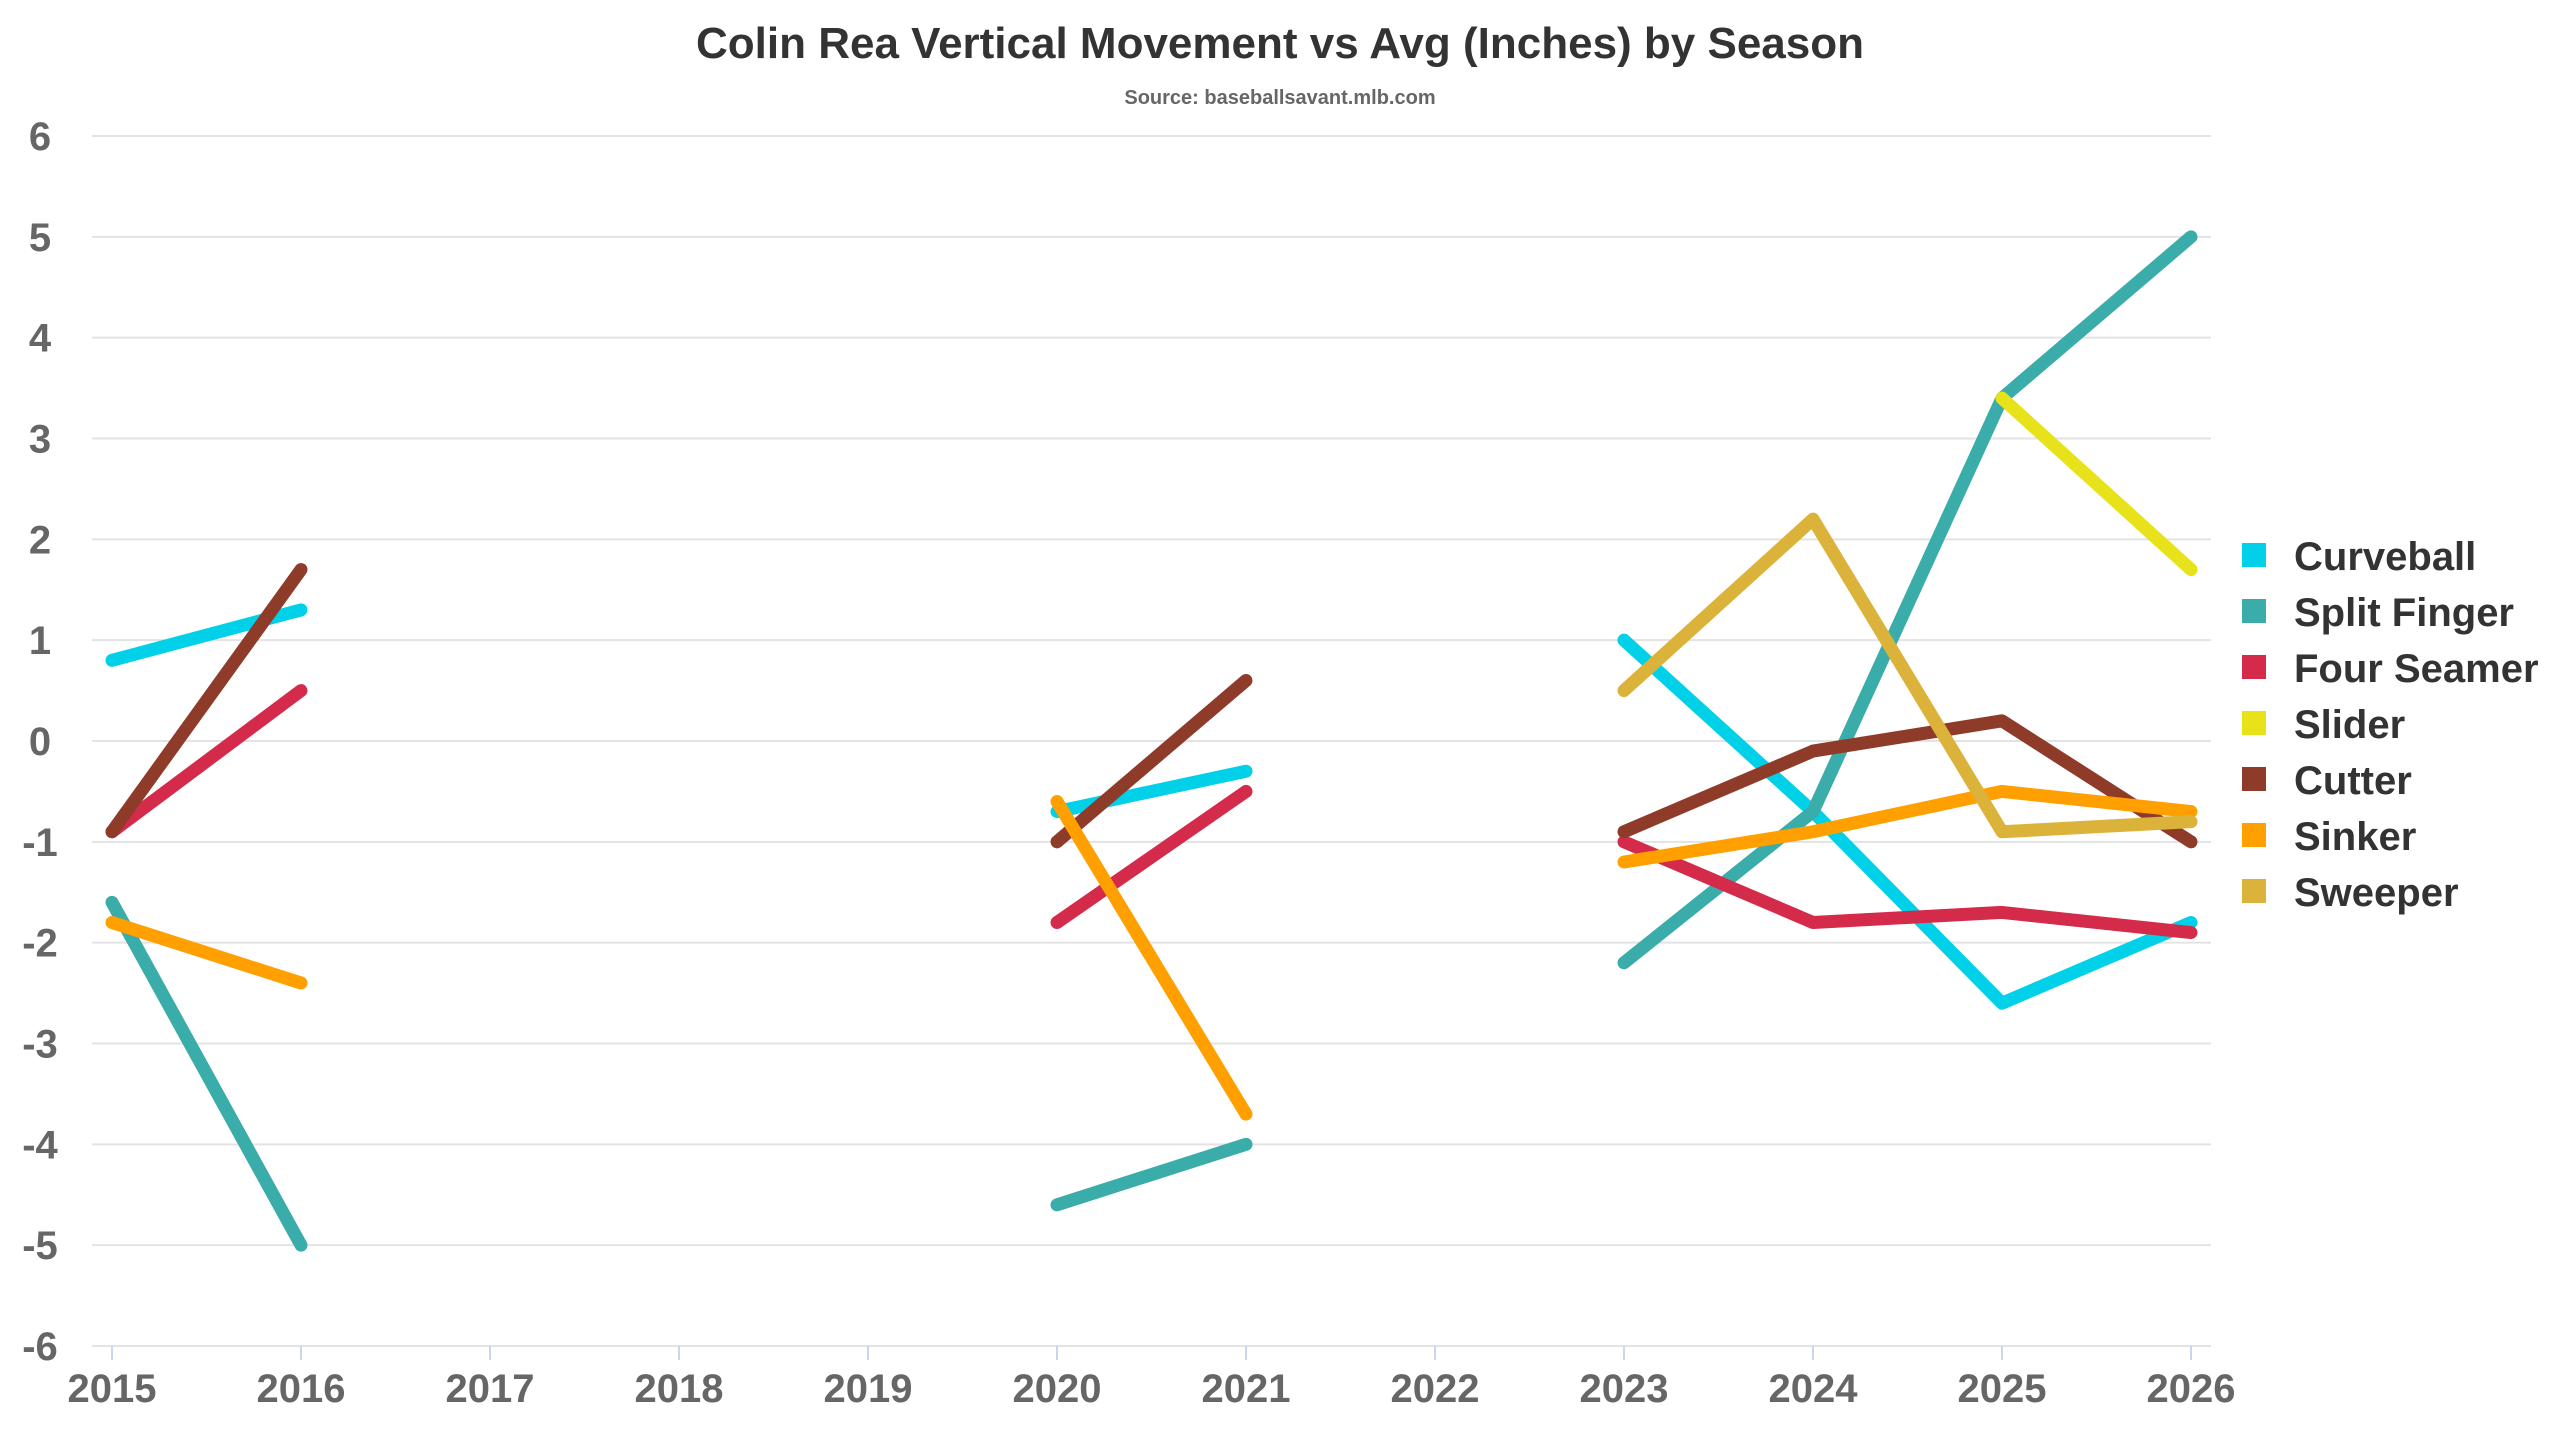 Image resolution: width=2560 pixels, height=1440 pixels. What do you see at coordinates (2349, 725) in the screenshot?
I see `legend-label: Slider` at bounding box center [2349, 725].